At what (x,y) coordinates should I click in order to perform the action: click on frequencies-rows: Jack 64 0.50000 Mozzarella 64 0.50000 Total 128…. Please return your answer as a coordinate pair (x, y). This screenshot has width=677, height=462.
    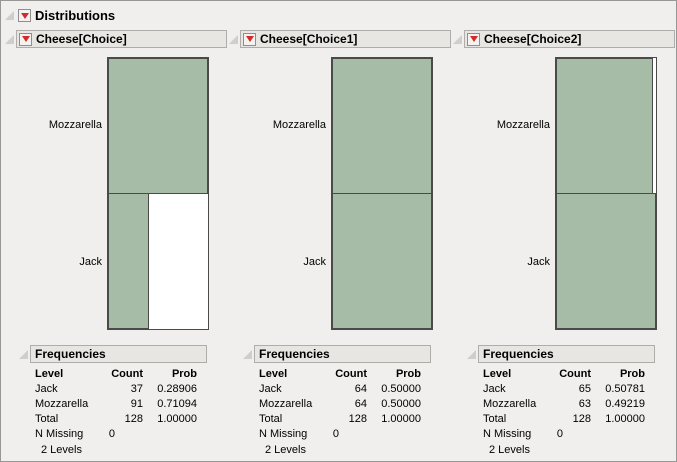
    Looking at the image, I should click on (340, 413).